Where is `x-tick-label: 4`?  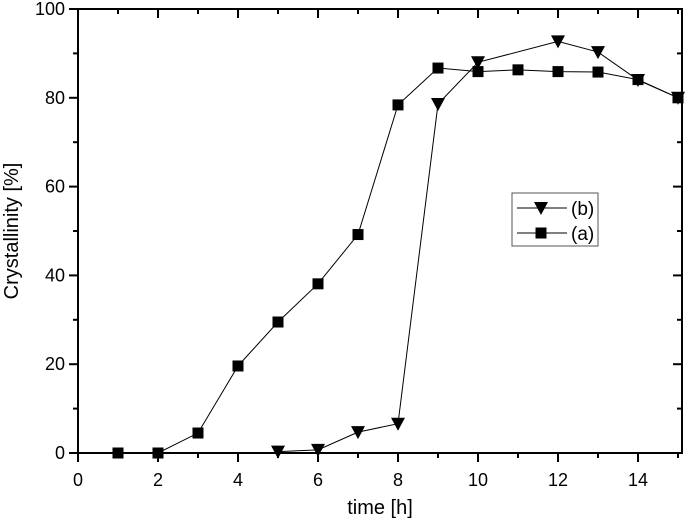 x-tick-label: 4 is located at coordinates (238, 480).